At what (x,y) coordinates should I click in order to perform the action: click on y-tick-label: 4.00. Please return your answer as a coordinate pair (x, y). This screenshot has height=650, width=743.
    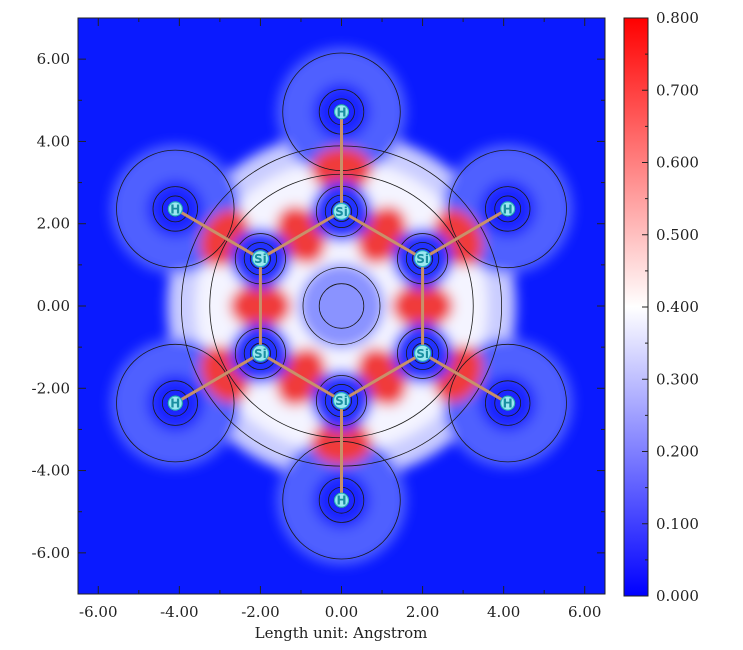
    Looking at the image, I should click on (53, 141).